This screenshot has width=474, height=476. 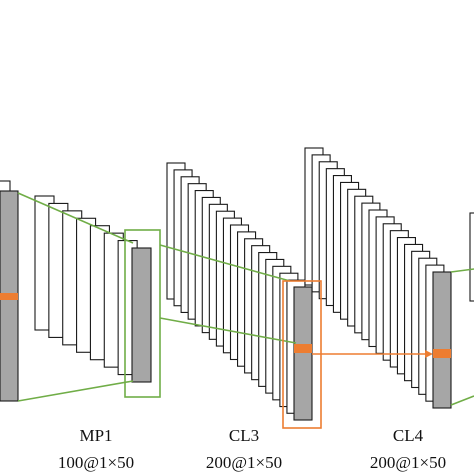 What do you see at coordinates (244, 462) in the screenshot?
I see `cl3-layer-shape: 200@1×50` at bounding box center [244, 462].